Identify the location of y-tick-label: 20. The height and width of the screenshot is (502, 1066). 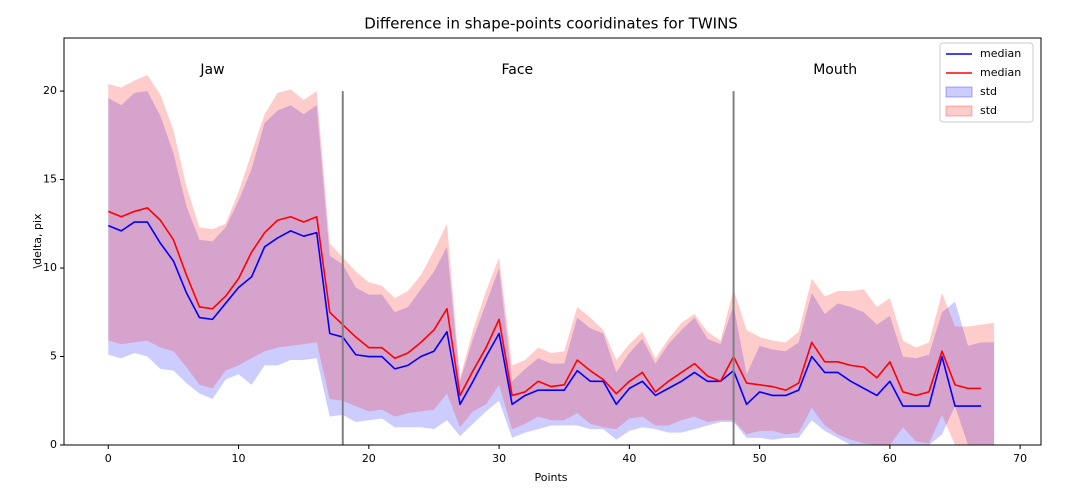
(50, 90).